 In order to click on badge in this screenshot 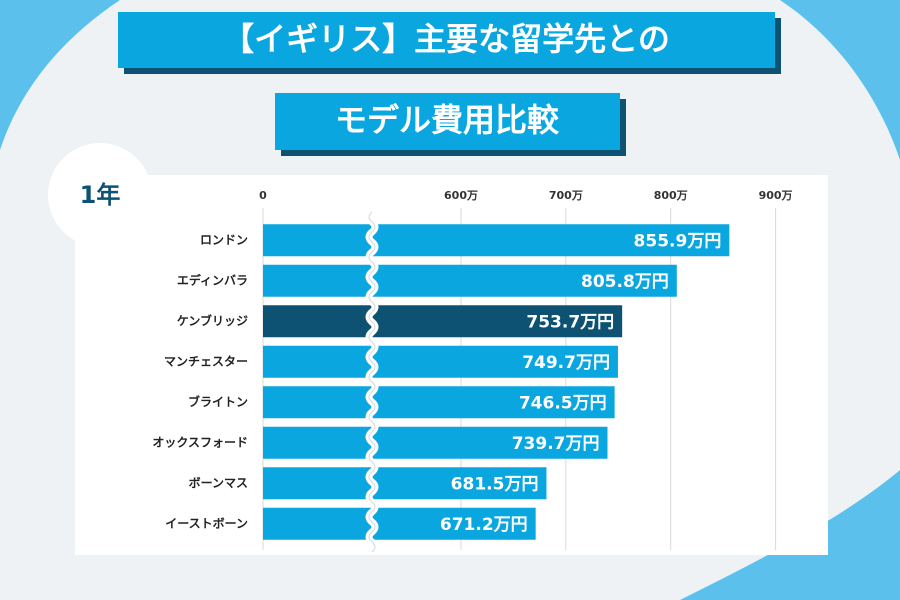, I will do `click(100, 195)`.